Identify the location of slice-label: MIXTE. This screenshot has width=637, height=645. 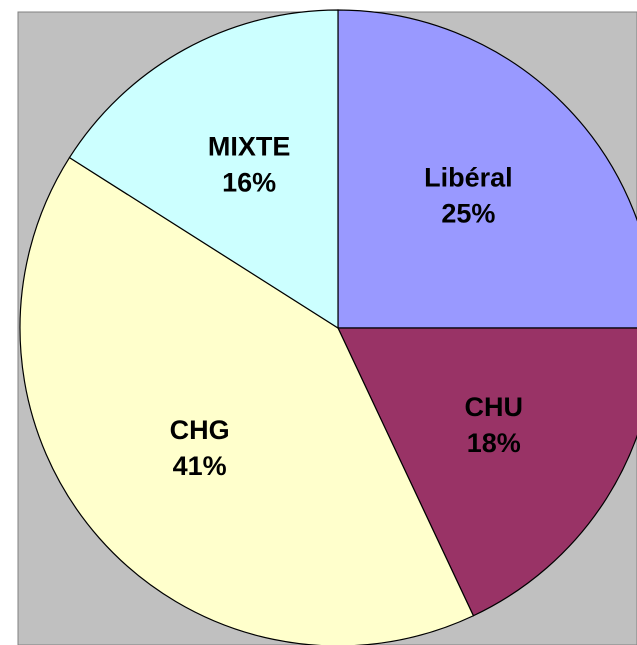
(249, 146).